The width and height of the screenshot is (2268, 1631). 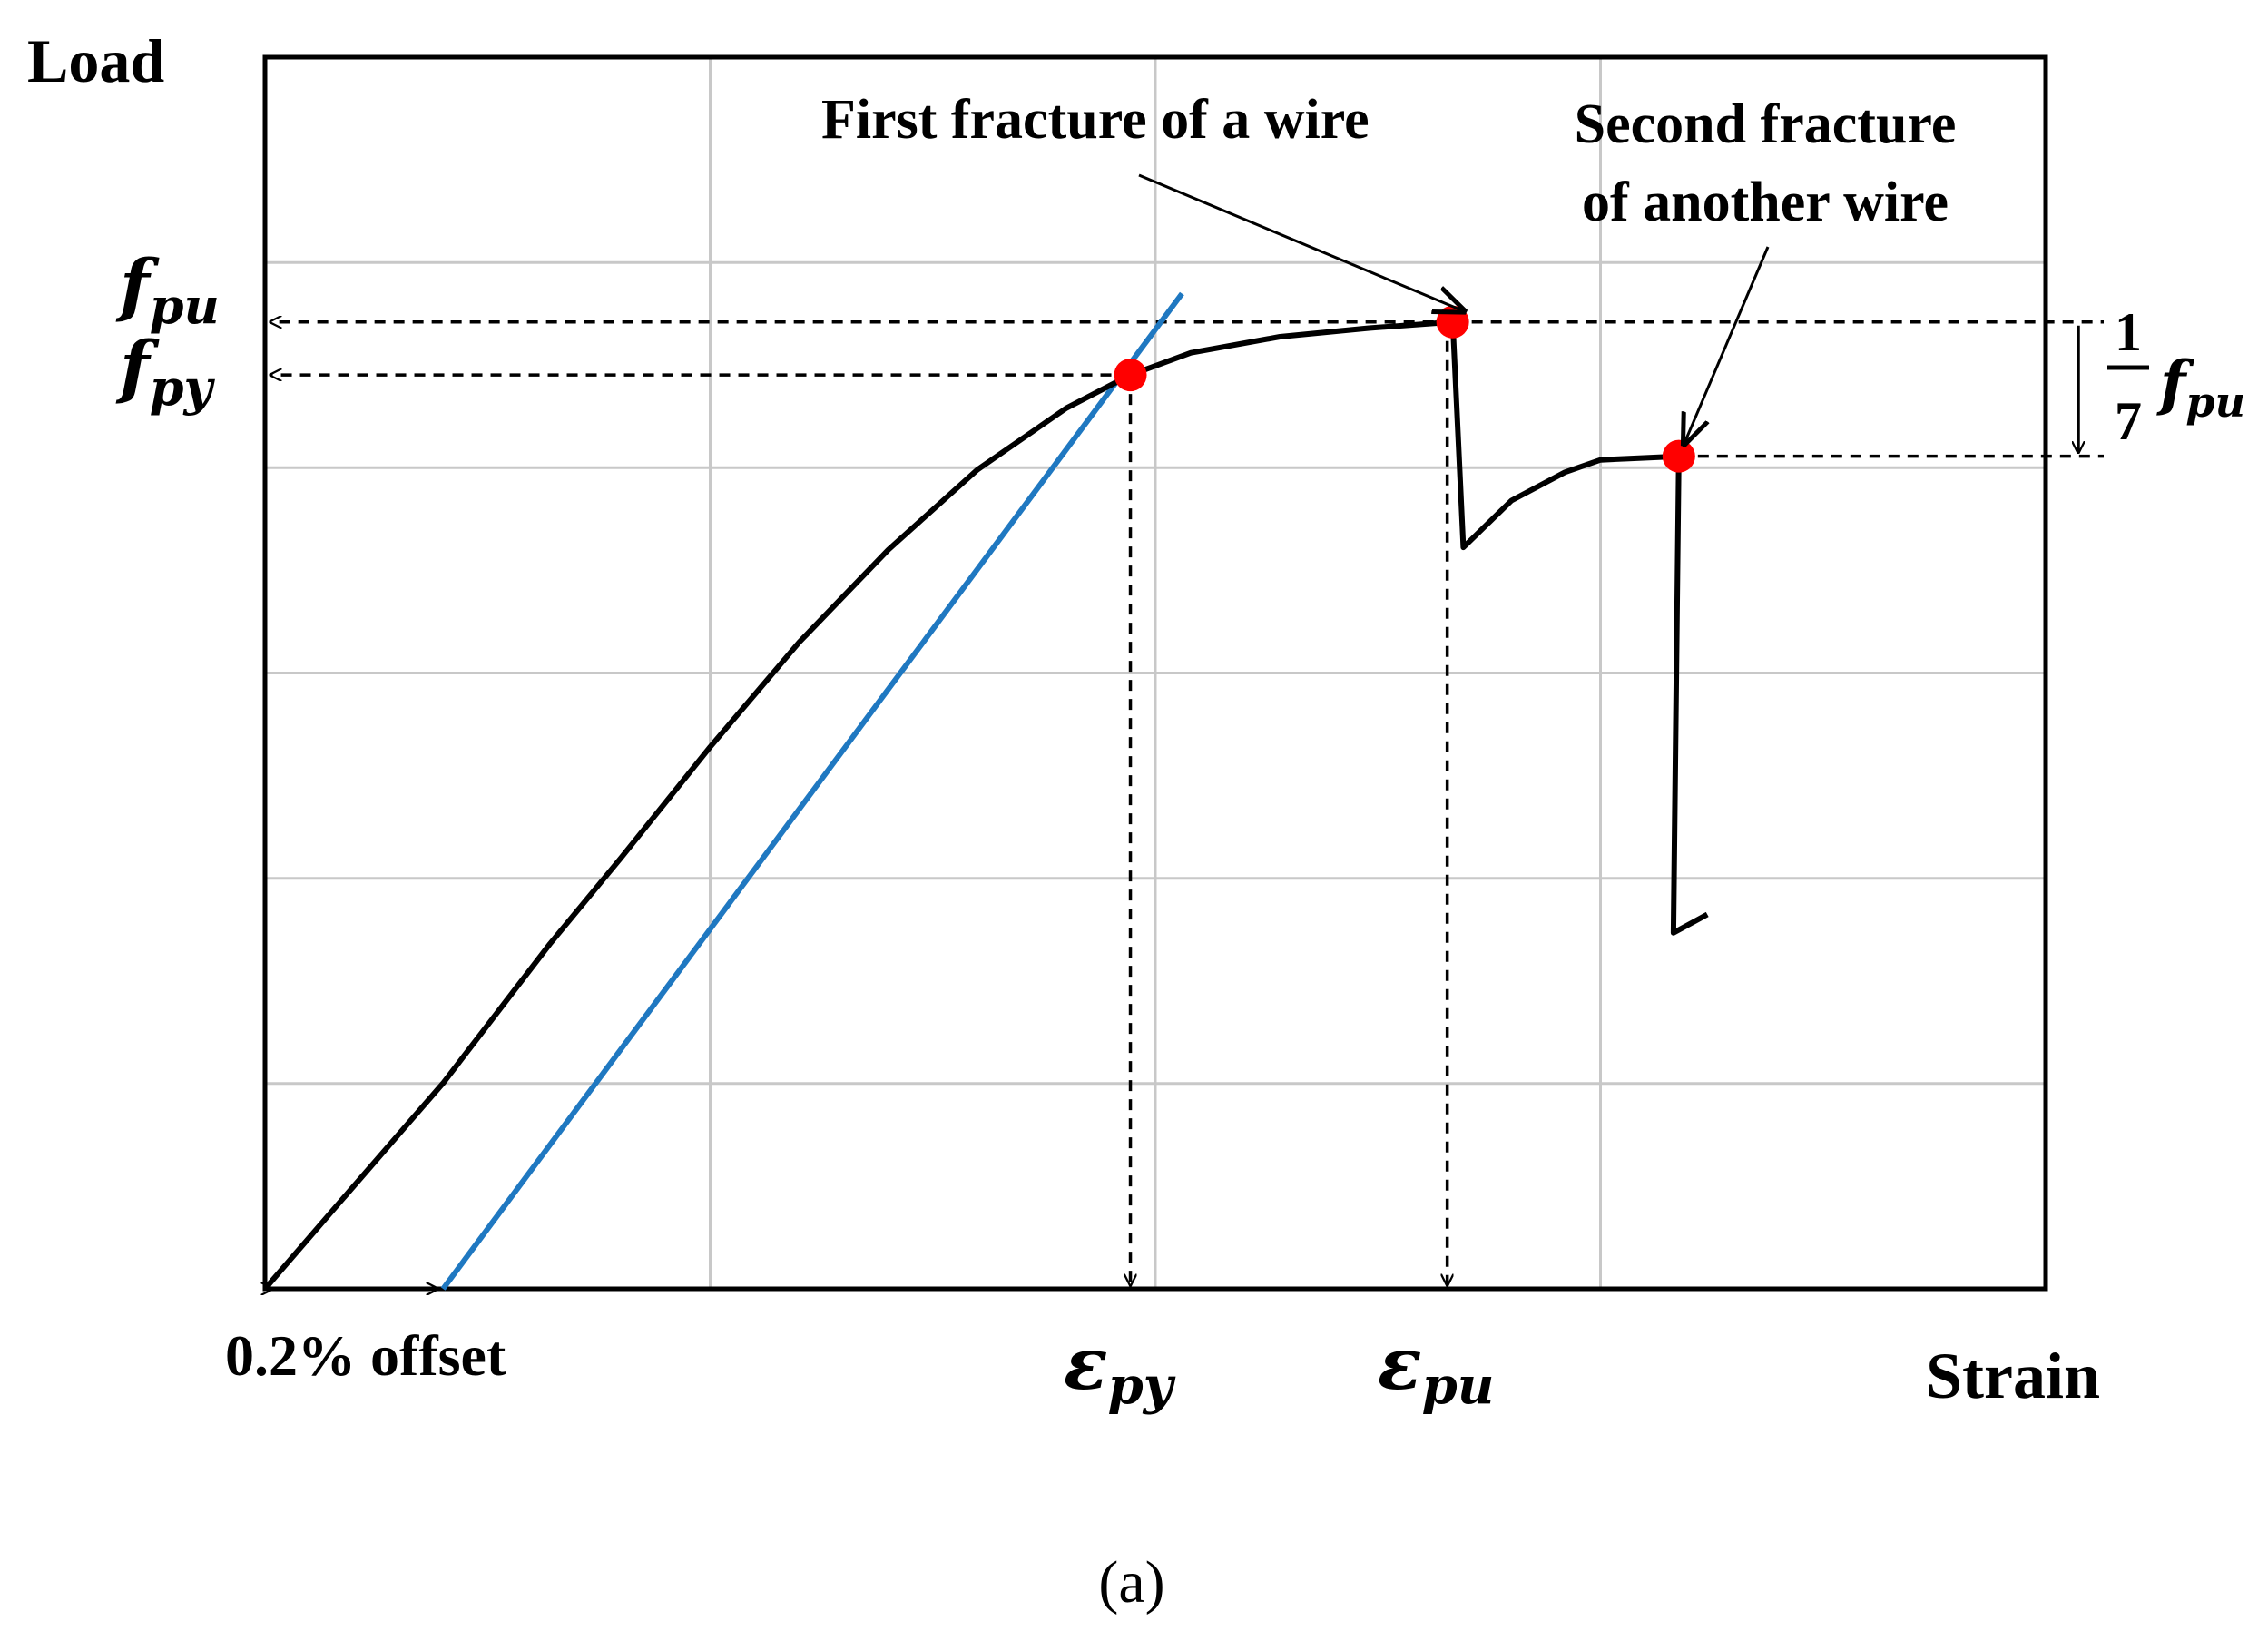 What do you see at coordinates (167, 289) in the screenshot?
I see `fpu-label: fpu` at bounding box center [167, 289].